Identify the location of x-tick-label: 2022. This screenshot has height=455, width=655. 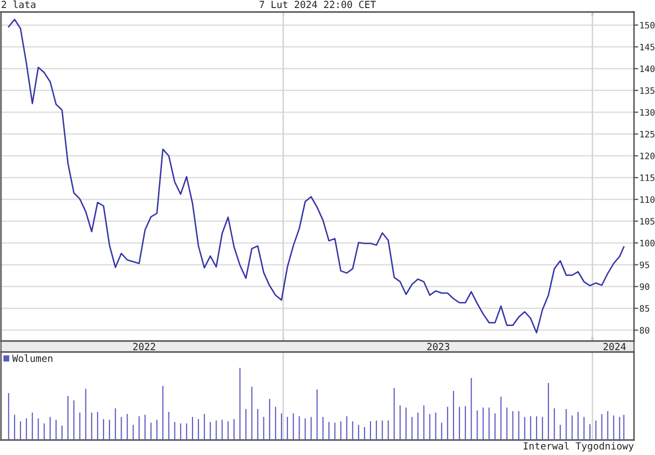
(144, 346).